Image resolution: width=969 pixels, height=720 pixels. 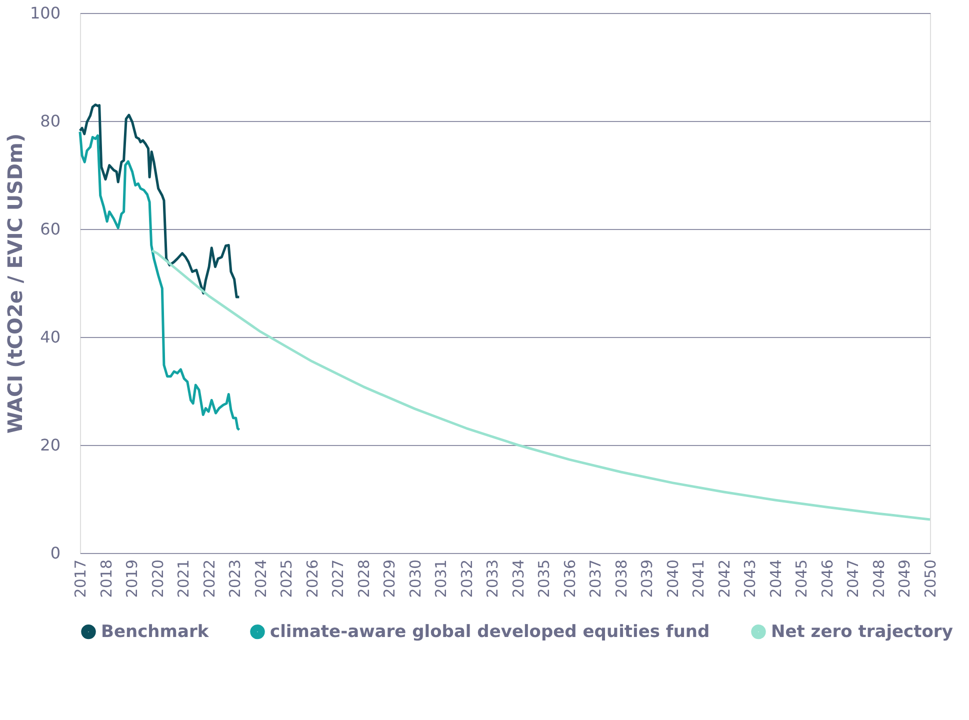 What do you see at coordinates (801, 579) in the screenshot?
I see `x-tick-label: 2045` at bounding box center [801, 579].